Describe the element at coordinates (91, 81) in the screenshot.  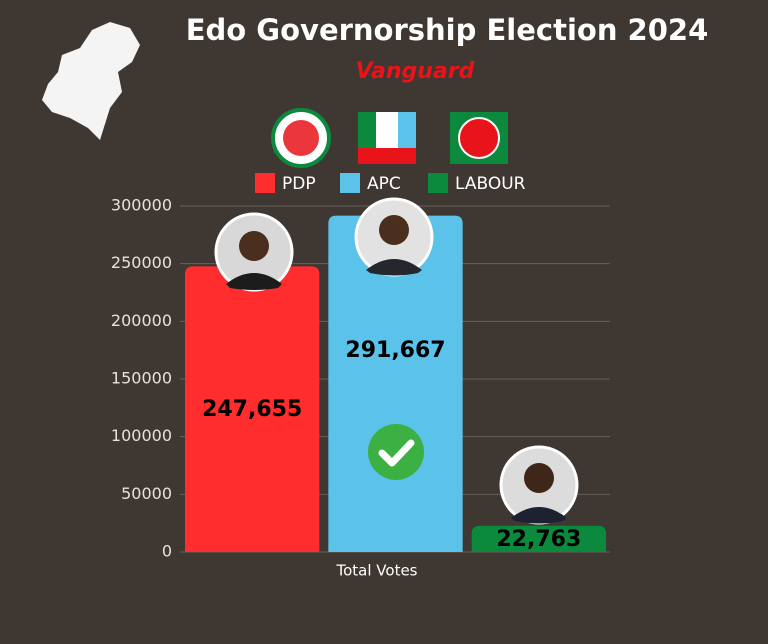
I see `state-map` at that location.